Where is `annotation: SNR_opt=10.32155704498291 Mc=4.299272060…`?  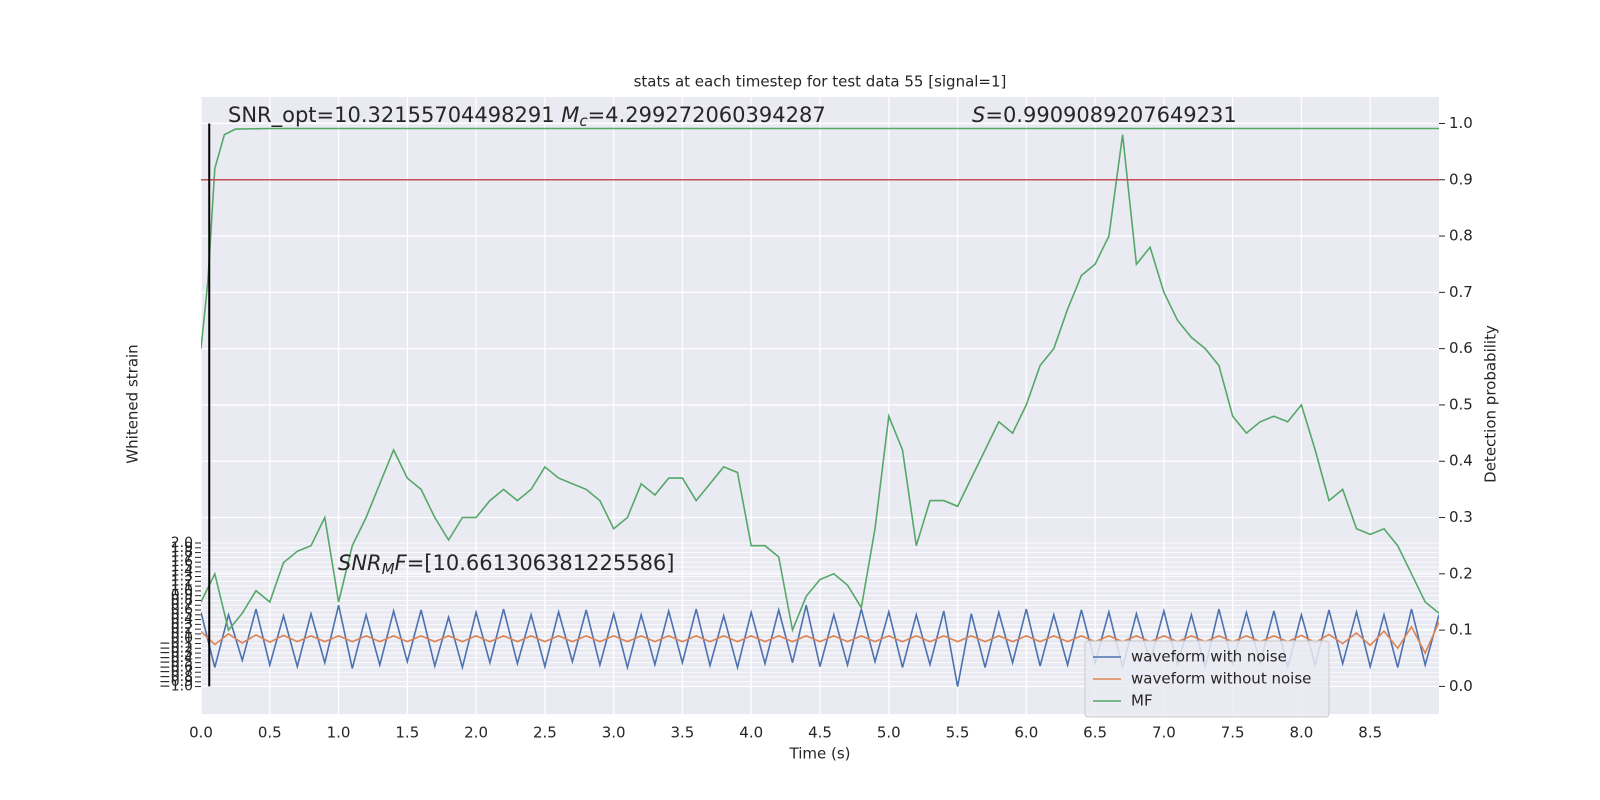
annotation: SNR_opt=10.32155704498291 Mc=4.299272060… is located at coordinates (527, 116).